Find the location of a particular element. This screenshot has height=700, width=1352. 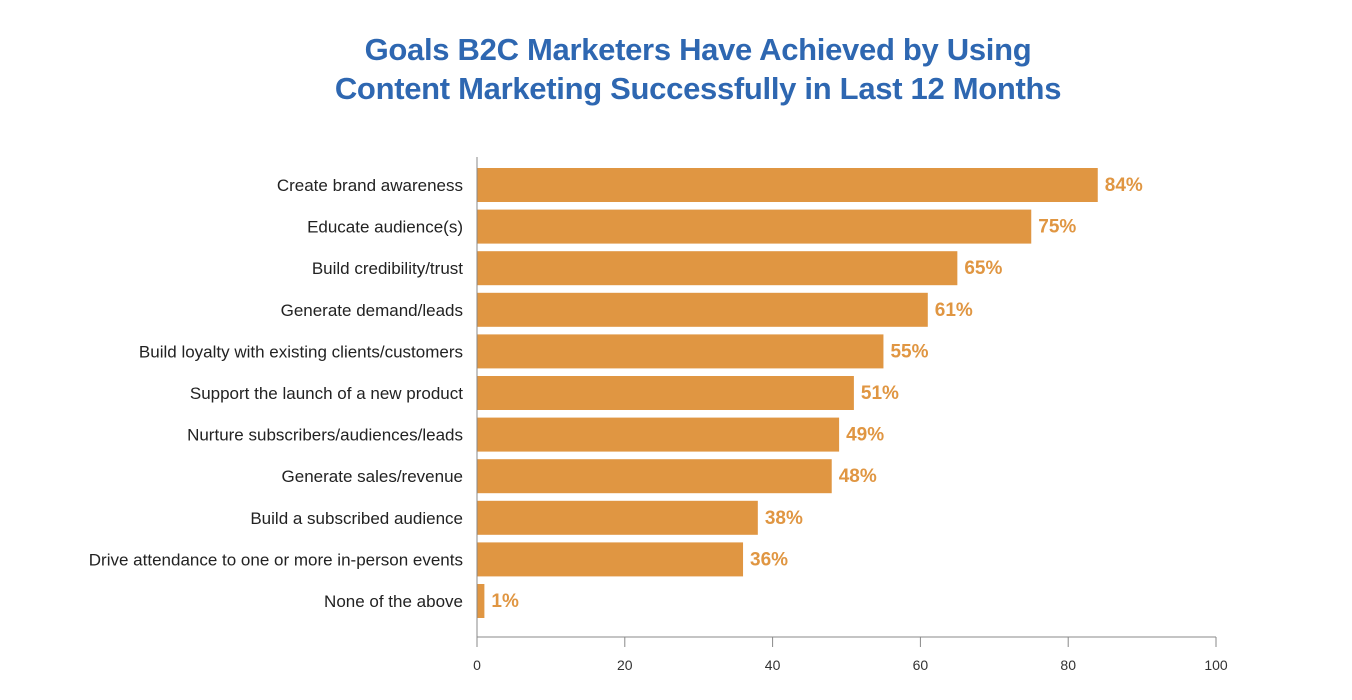

value-label: 65% is located at coordinates (983, 268).